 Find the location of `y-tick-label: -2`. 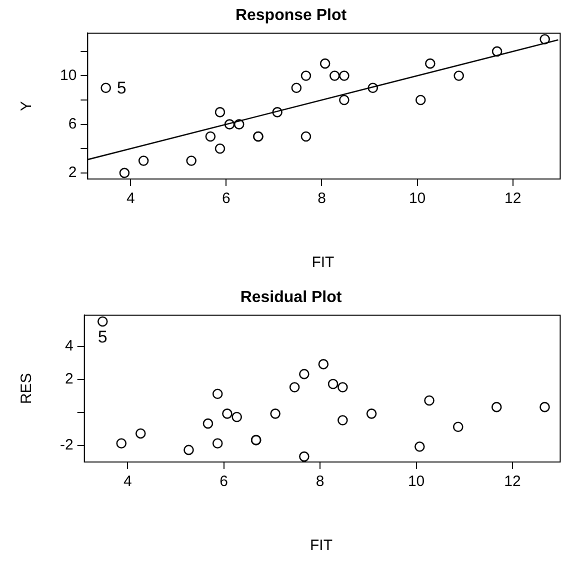

y-tick-label: -2 is located at coordinates (67, 445).